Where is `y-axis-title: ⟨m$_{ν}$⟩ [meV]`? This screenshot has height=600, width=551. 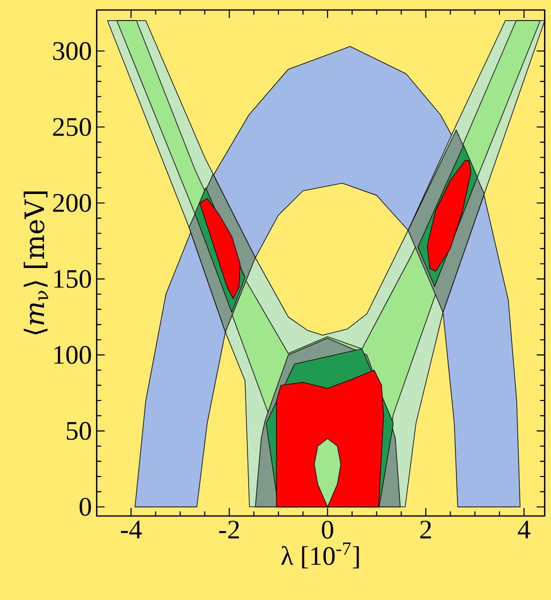 y-axis-title: ⟨m$_{ν}$⟩ [meV] is located at coordinates (36, 262).